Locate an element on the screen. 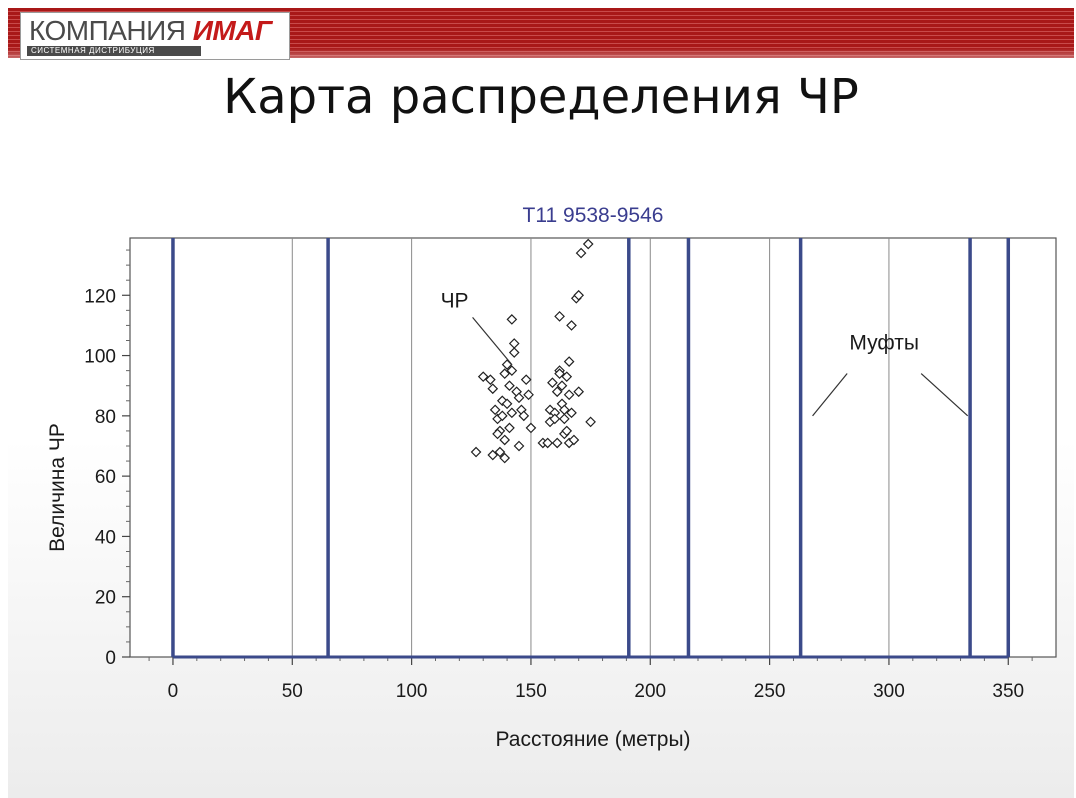 This screenshot has height=798, width=1076. y-tick-label: 100 is located at coordinates (100, 357).